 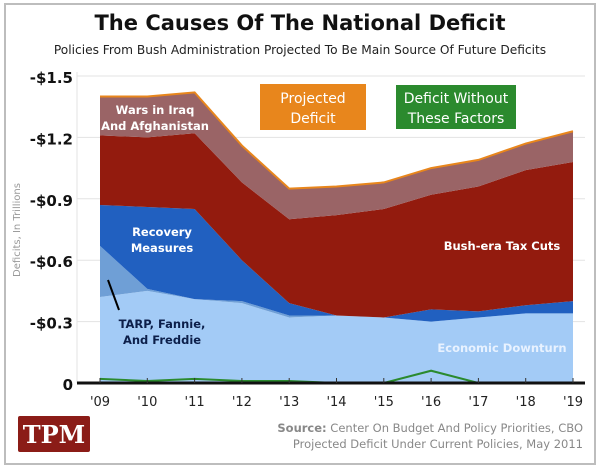 I want to click on x-tick-label: '19, so click(x=573, y=402).